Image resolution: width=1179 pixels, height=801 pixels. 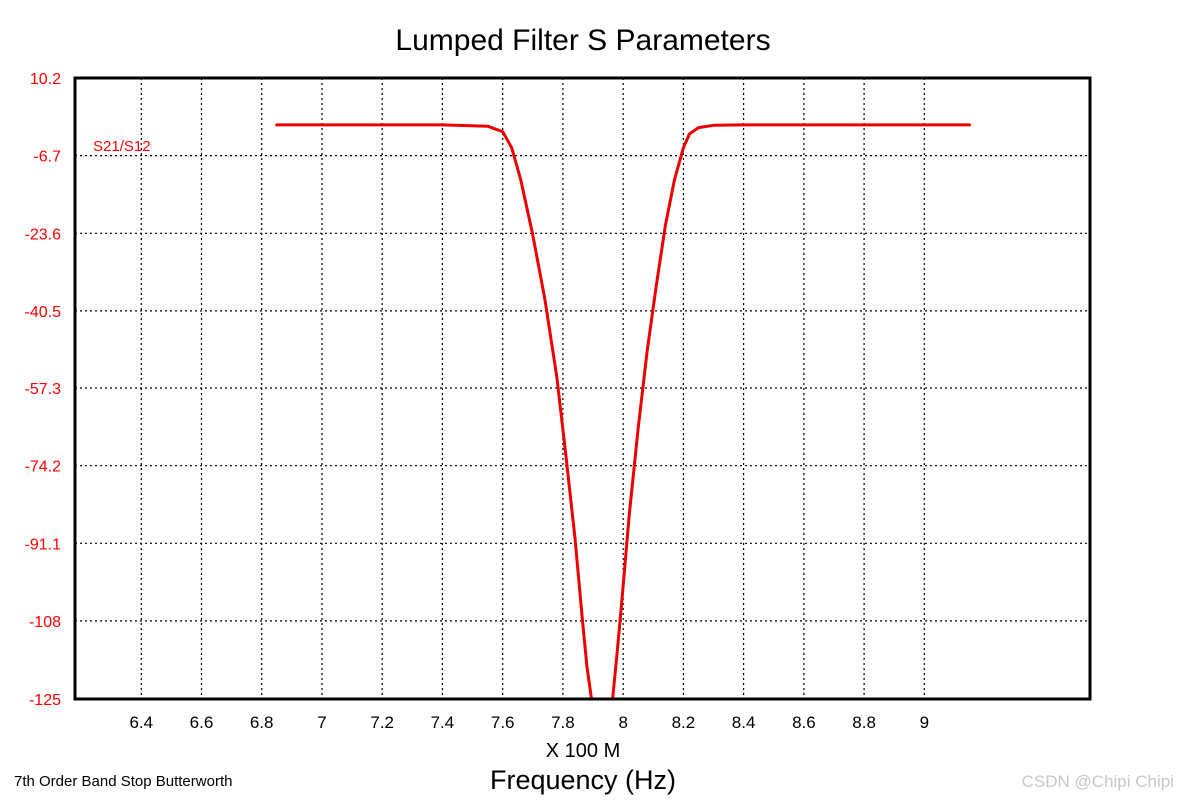 I want to click on x-axis-label: Frequency (Hz), so click(x=583, y=780).